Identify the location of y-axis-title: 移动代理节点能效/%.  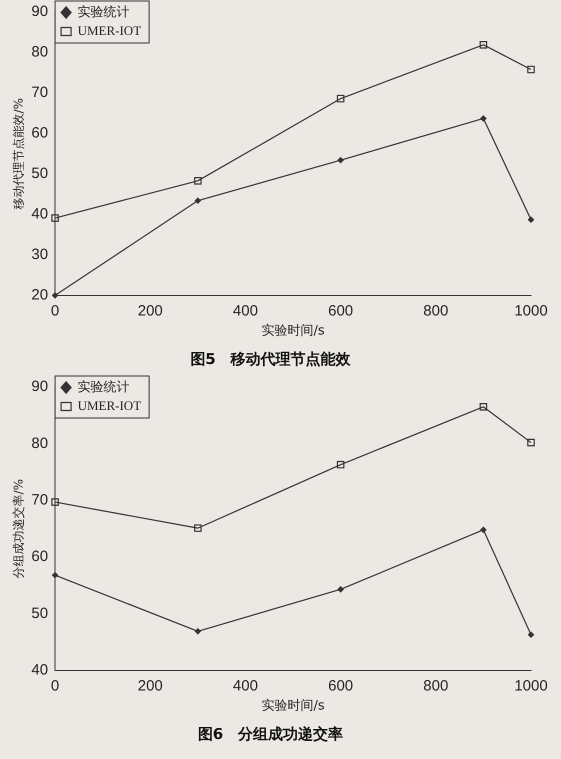
(18, 154).